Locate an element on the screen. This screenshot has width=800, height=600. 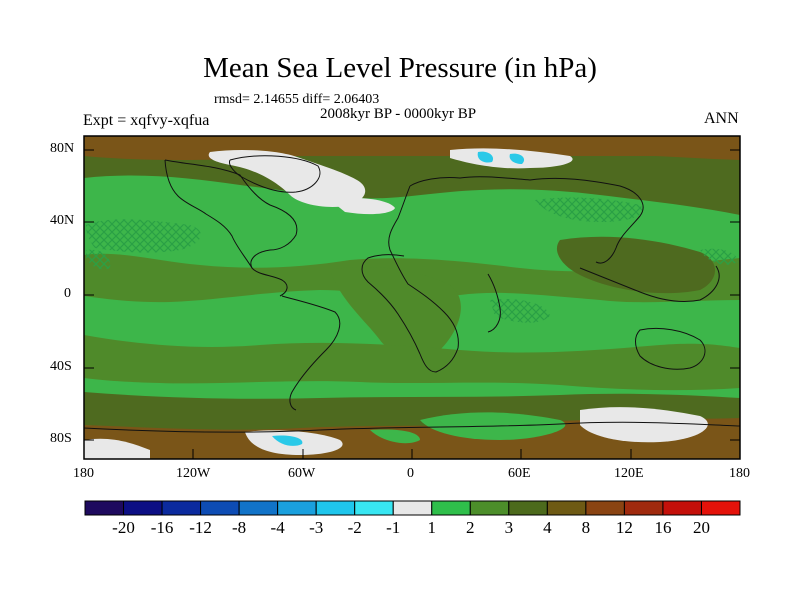
colorbar-label: -4 is located at coordinates (277, 527).